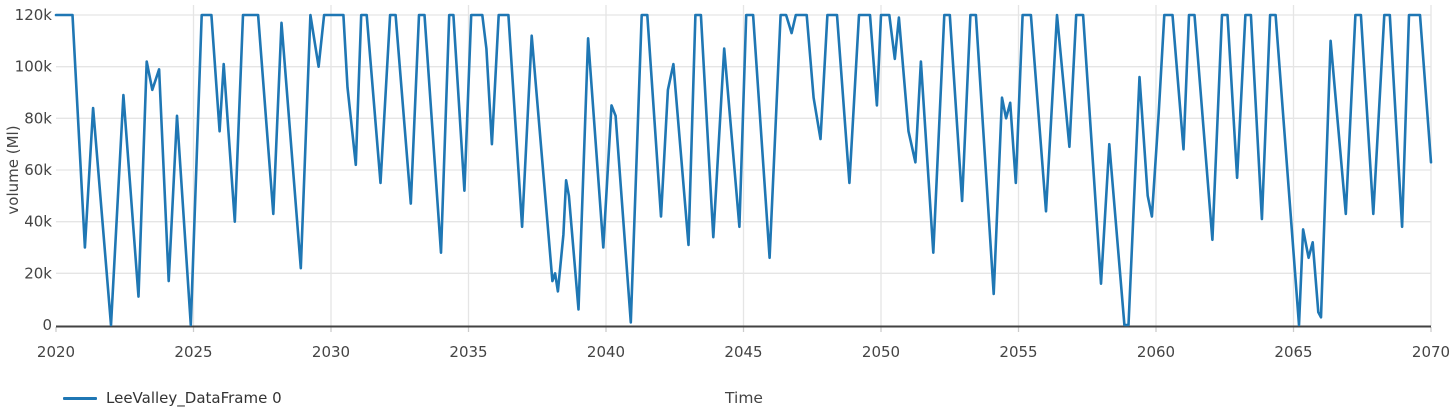 The width and height of the screenshot is (1453, 409). Describe the element at coordinates (34, 67) in the screenshot. I see `y-tick-label: 100k` at that location.